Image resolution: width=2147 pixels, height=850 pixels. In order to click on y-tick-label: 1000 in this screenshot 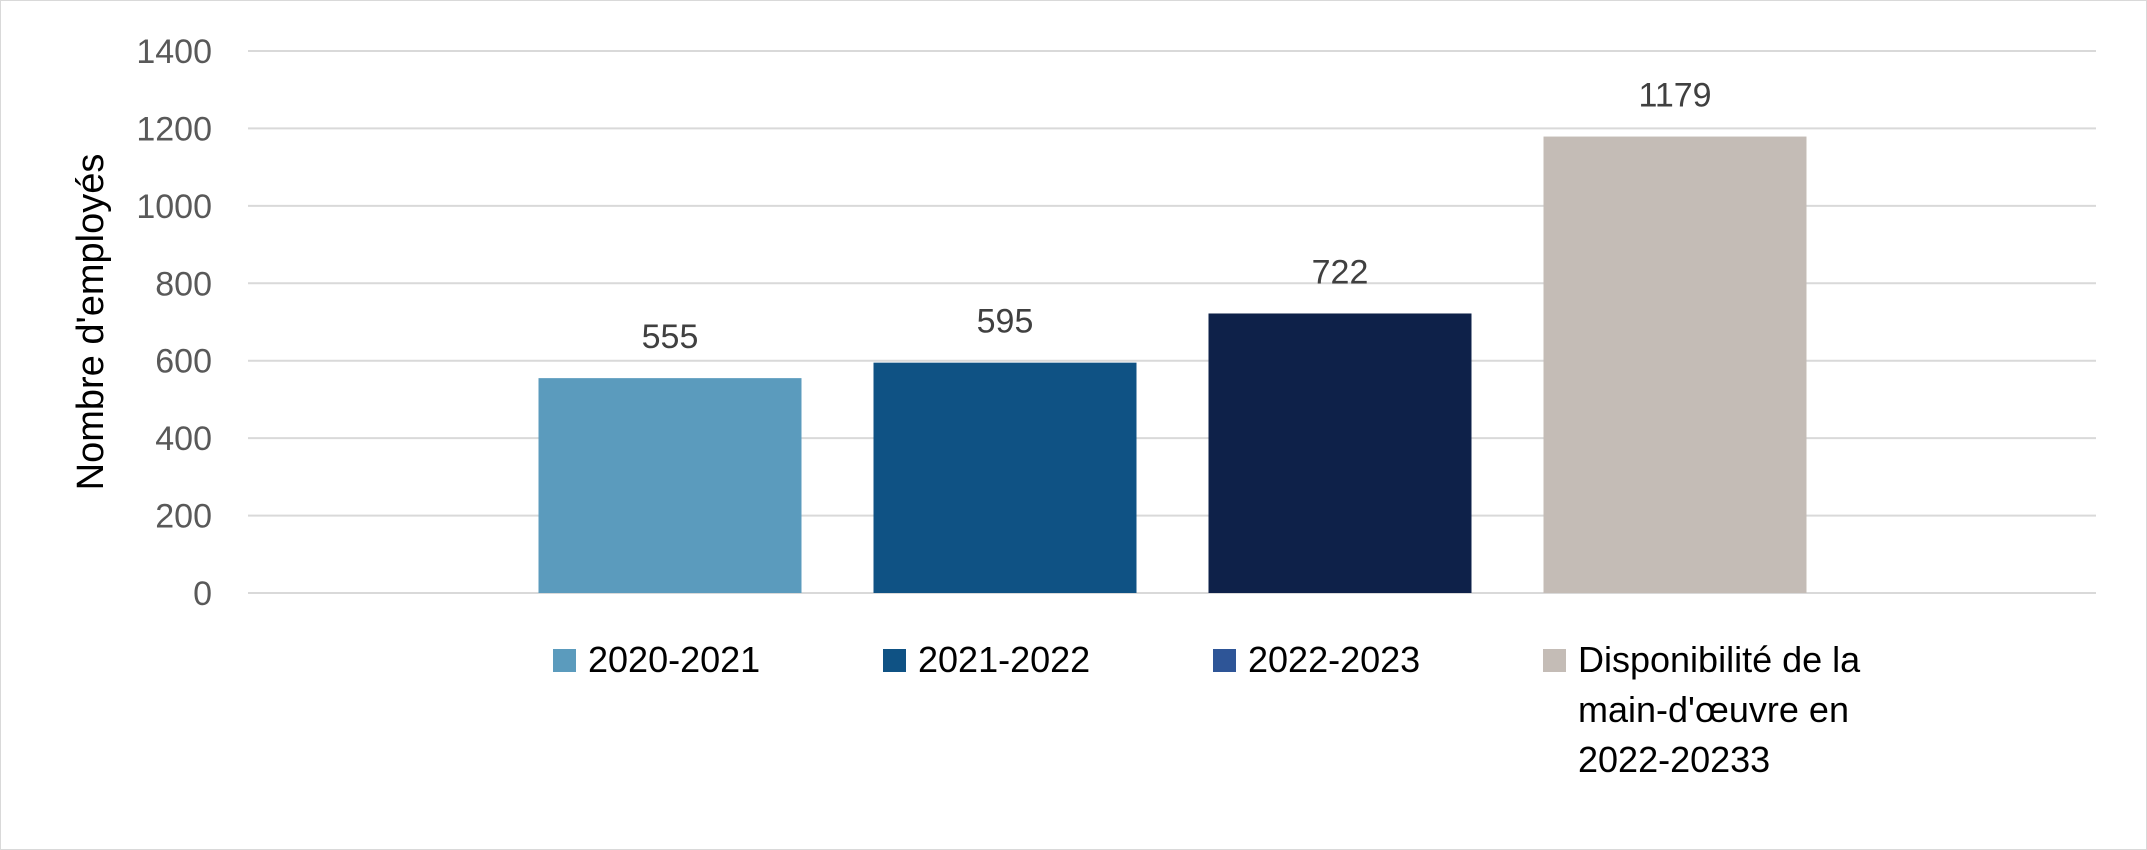, I will do `click(174, 207)`.